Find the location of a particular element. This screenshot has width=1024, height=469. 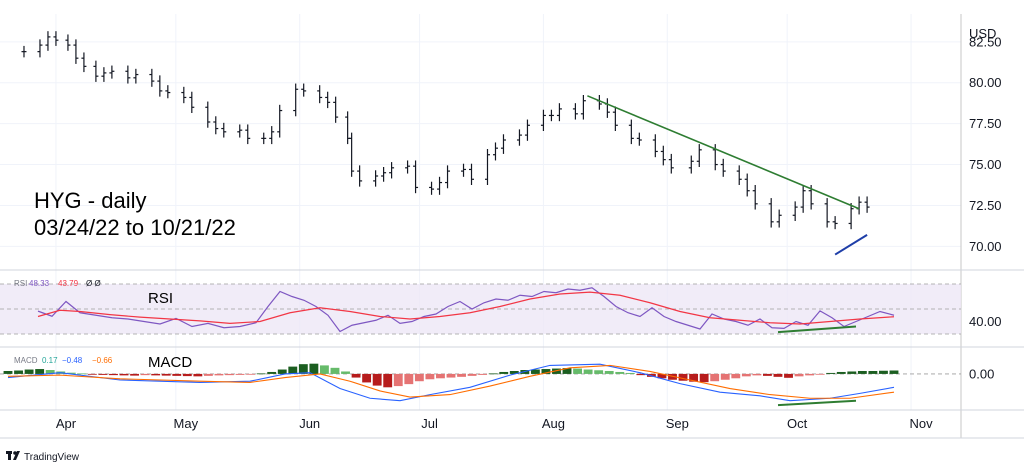

rsi-ma-legend-value: 43.79 is located at coordinates (68, 283).